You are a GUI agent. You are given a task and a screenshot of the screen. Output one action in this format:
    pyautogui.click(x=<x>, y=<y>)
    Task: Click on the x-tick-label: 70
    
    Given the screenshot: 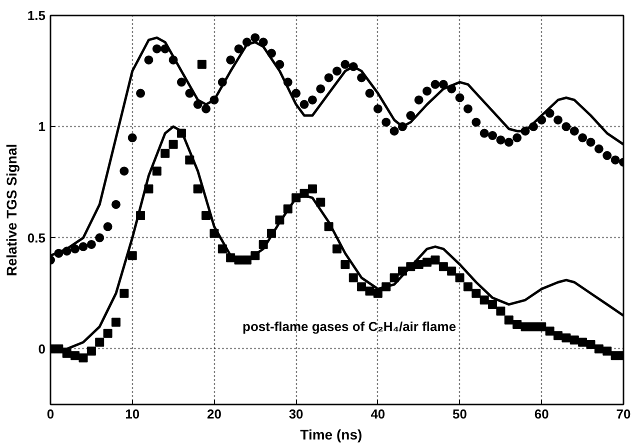 What is the action you would take?
    pyautogui.click(x=623, y=414)
    